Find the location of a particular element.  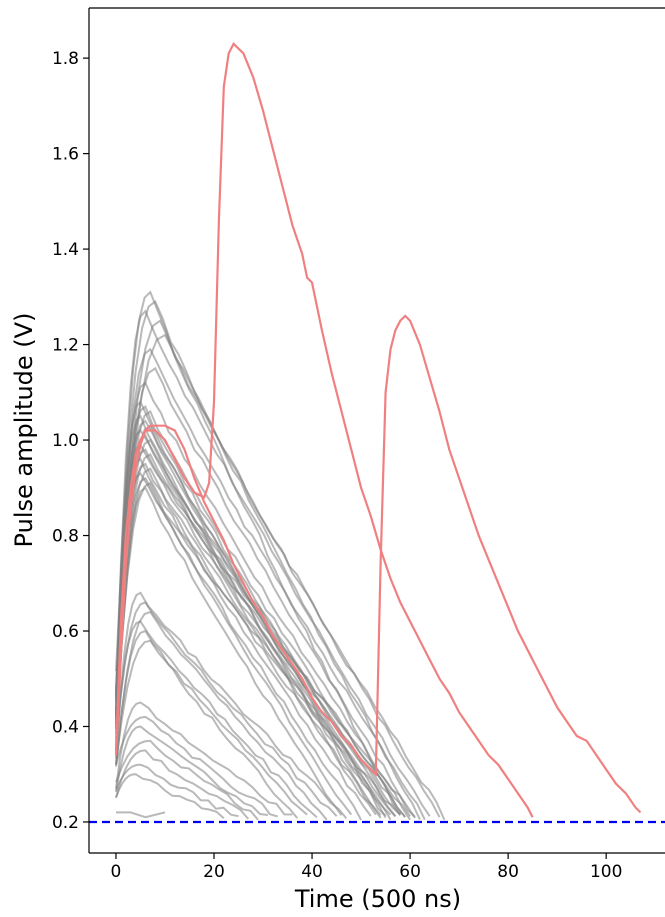

y-tick-label: 1.4 is located at coordinates (65, 250).